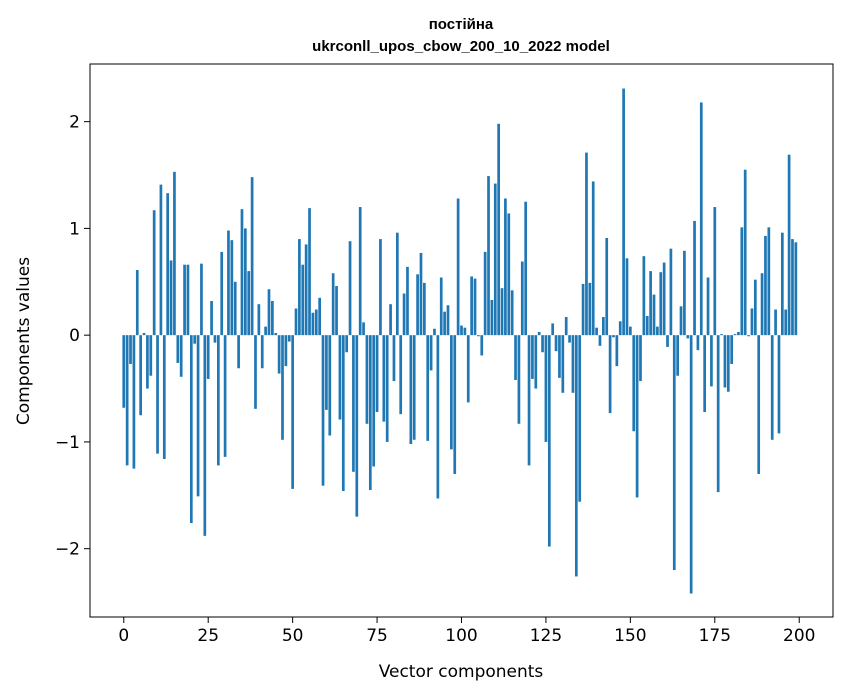 This screenshot has width=847, height=696. What do you see at coordinates (461, 46) in the screenshot?
I see `chart-title-line2: ukrconll_upos_cbow_200_10_2022 model` at bounding box center [461, 46].